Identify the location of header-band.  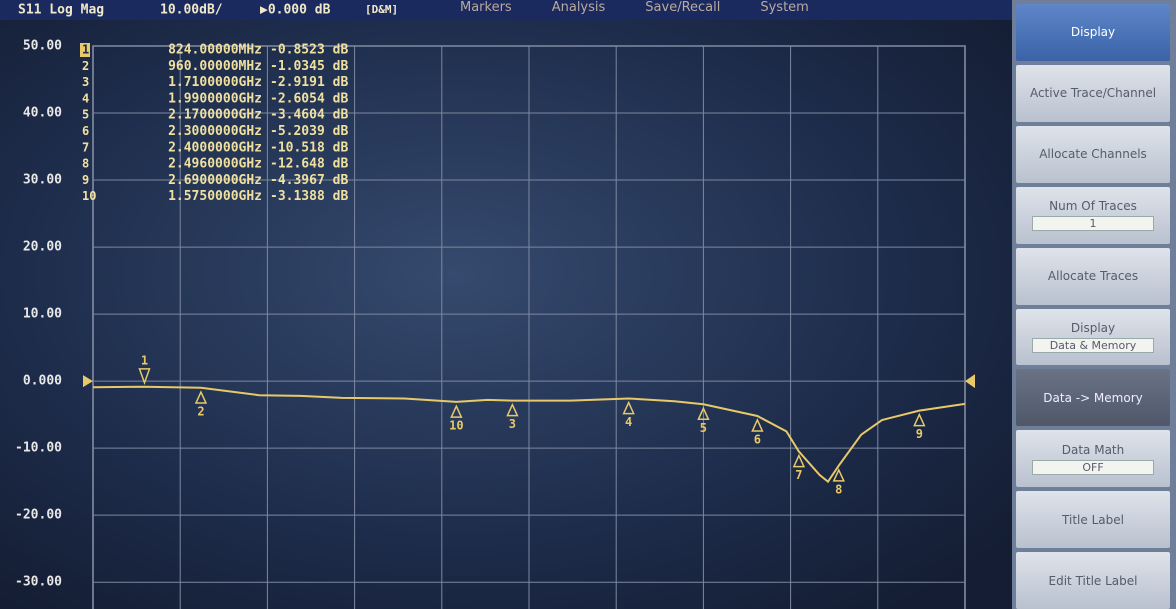
(506, 10).